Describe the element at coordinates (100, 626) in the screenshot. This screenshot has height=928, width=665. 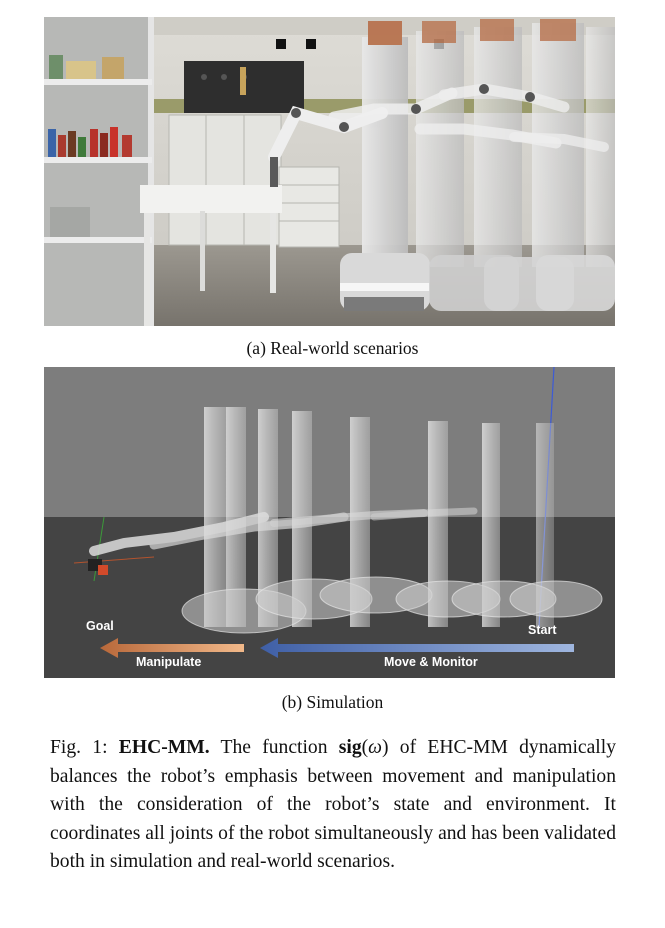
I see `goal-label: Goal` at that location.